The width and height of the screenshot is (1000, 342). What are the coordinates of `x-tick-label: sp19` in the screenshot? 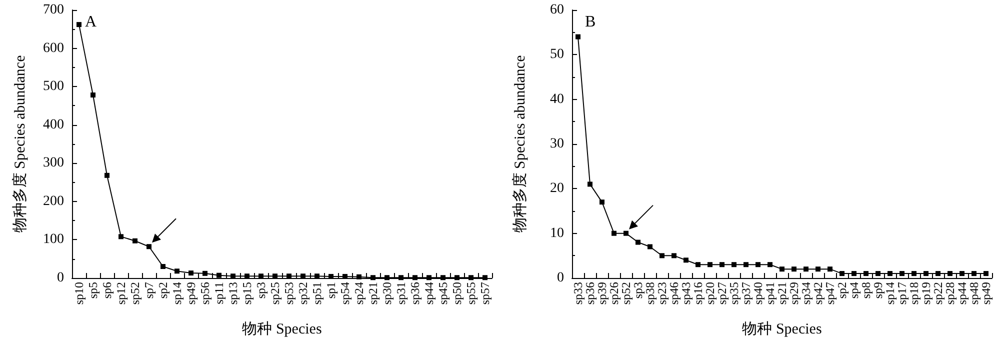 It's located at (926, 293).